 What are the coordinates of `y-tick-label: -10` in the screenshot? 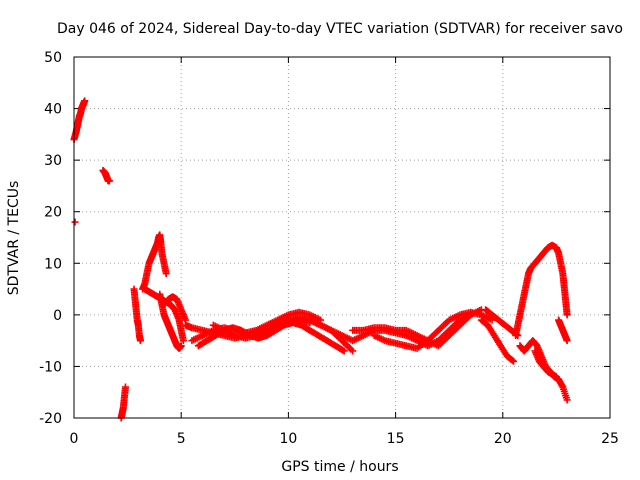 It's located at (50, 367).